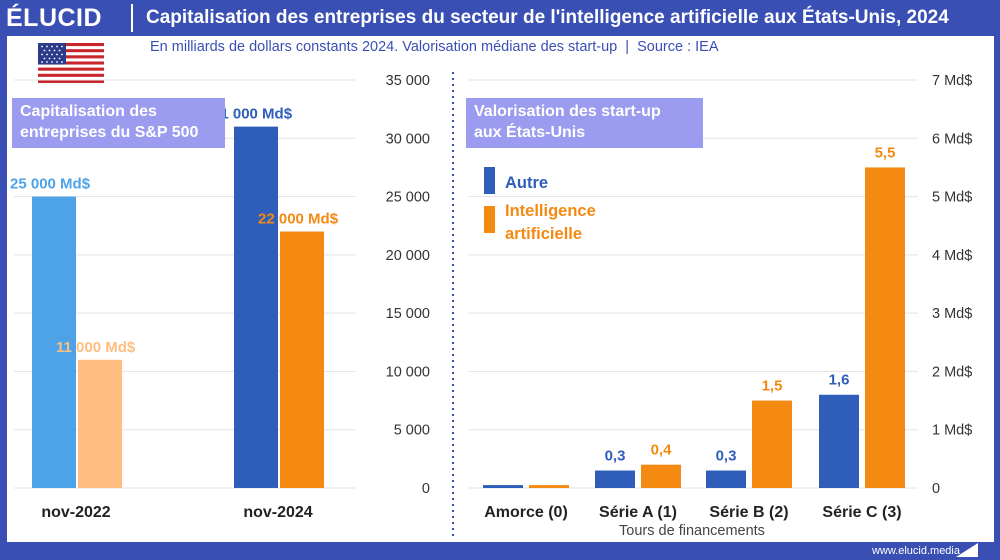 This screenshot has width=1000, height=560. I want to click on right-y-axis: 0 1 Md$ 2 Md$ 3 Md$ 4 Md$ 5 Md$ 6 Md$ 7 Md$, so click(952, 285).